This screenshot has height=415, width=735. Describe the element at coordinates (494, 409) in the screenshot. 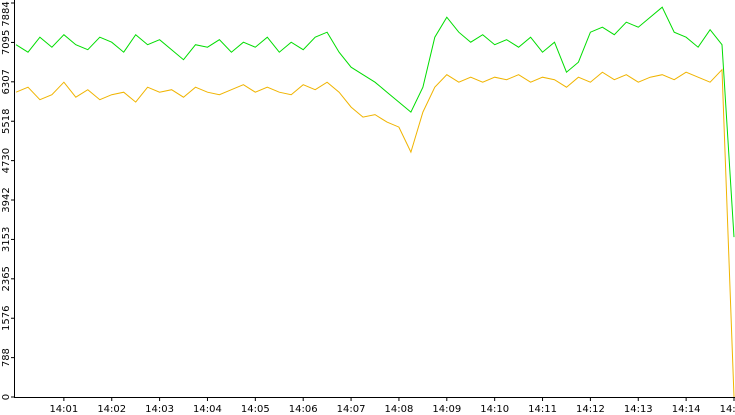

I see `x-tick-label: 14:10` at that location.